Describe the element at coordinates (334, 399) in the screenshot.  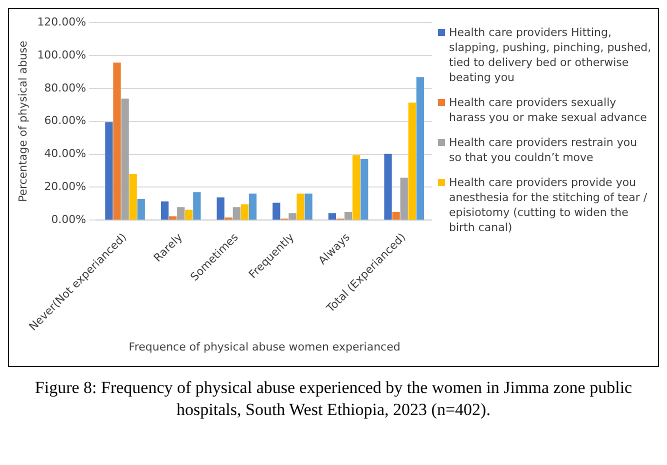
I see `caption: Figure 8: Frequency of physical abuse experienced by the women in Jimma zone public hospitals, South West Ethiopia, 2023 (n=402).` at that location.